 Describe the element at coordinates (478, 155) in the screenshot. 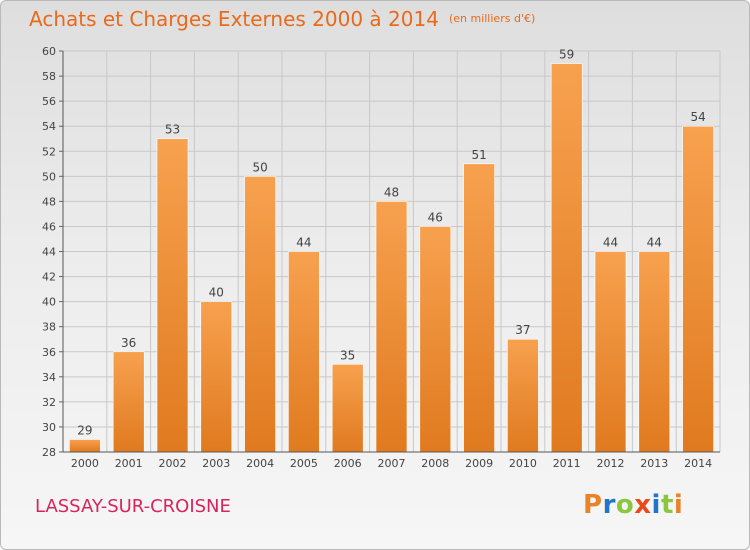

I see `bar-value-label: 51` at that location.